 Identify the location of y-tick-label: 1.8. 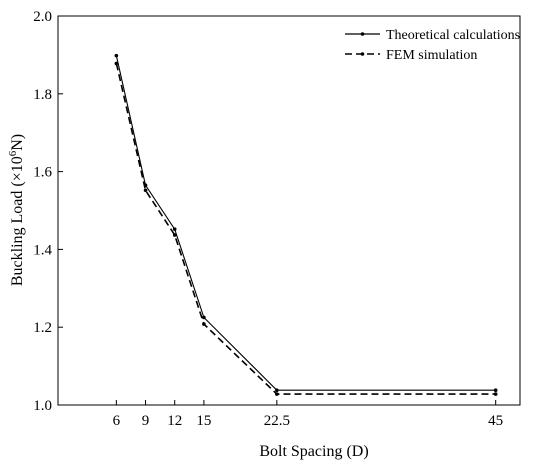
(42, 95).